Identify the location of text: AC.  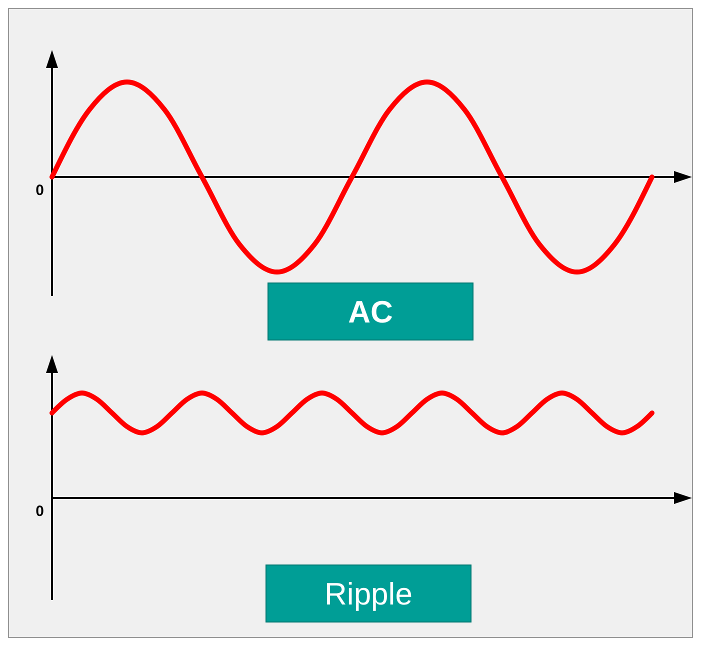
(370, 312).